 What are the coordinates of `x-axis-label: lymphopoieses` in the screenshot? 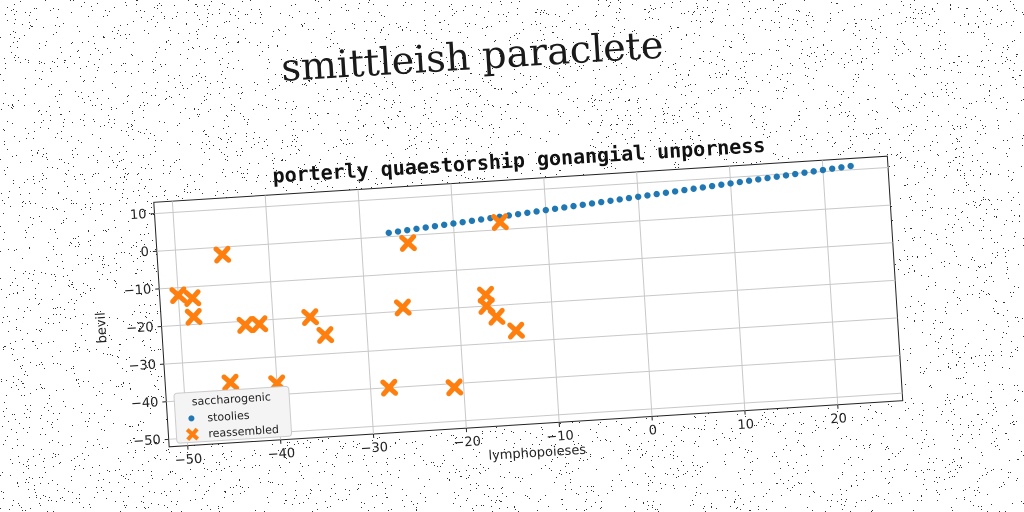 It's located at (537, 453).